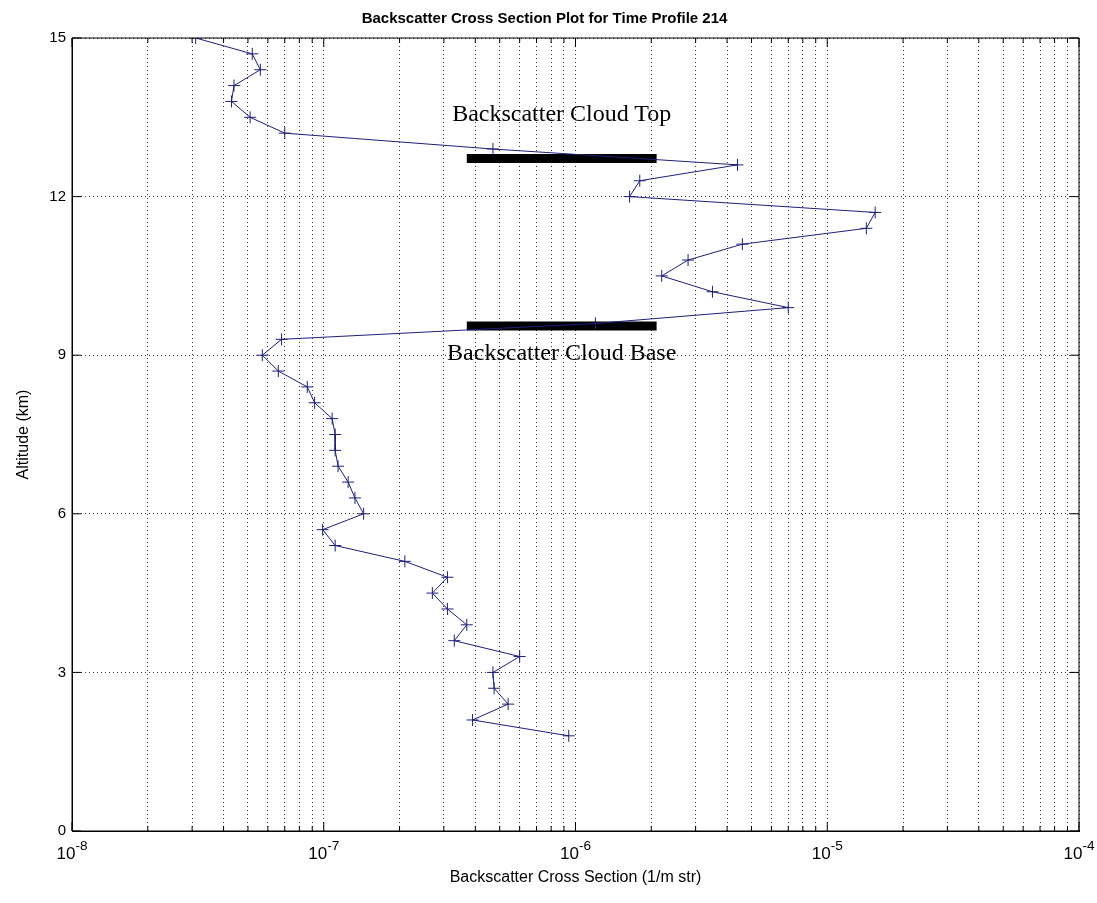 Image resolution: width=1097 pixels, height=903 pixels. I want to click on y-tick-label: 3, so click(61, 671).